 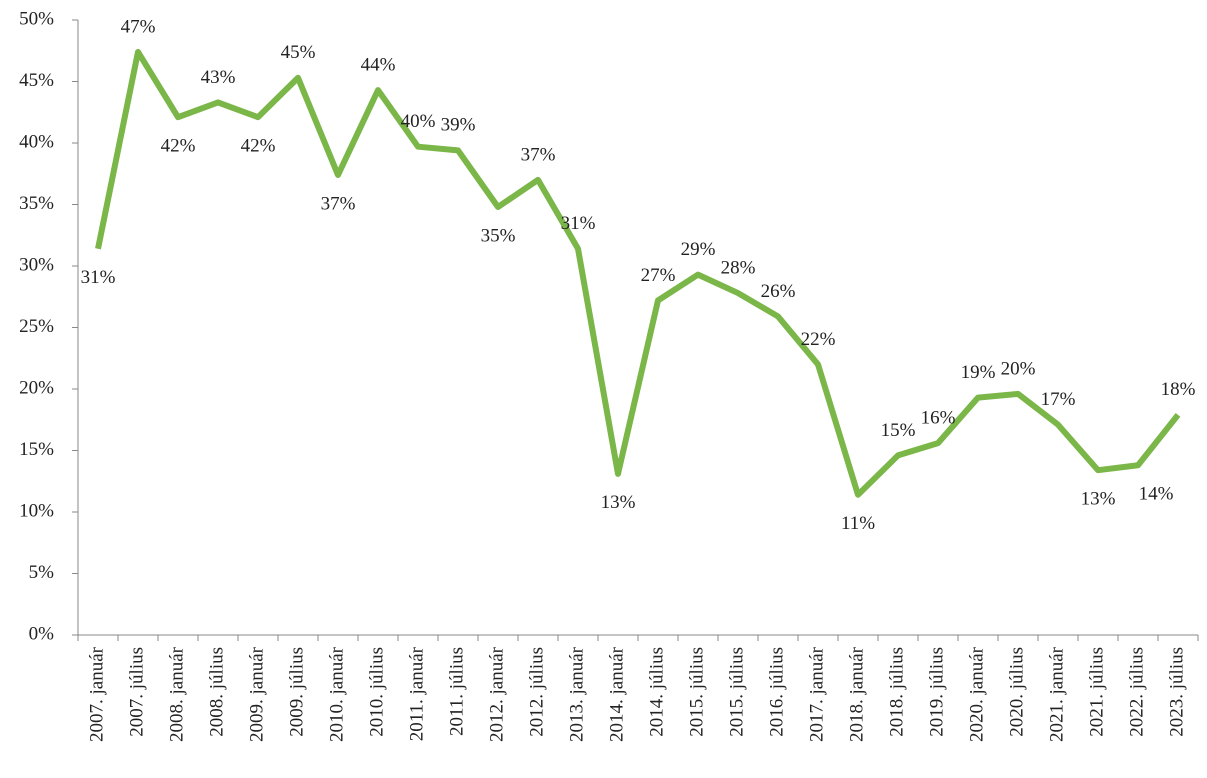 I want to click on data-label: 29%, so click(x=698, y=249).